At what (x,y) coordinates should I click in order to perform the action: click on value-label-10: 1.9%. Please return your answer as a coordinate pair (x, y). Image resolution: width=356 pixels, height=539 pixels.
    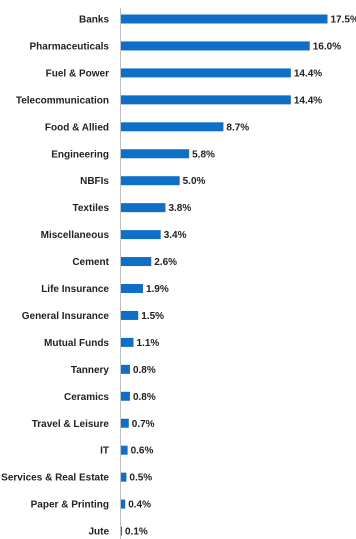
    Looking at the image, I should click on (157, 289).